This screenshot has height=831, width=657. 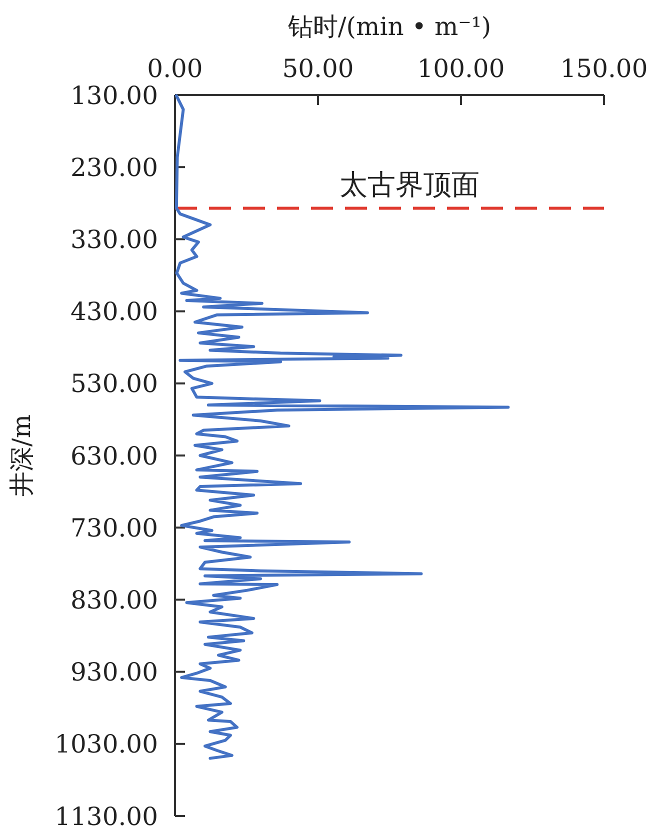 I want to click on y-tick-label: 130.00, so click(x=114, y=95).